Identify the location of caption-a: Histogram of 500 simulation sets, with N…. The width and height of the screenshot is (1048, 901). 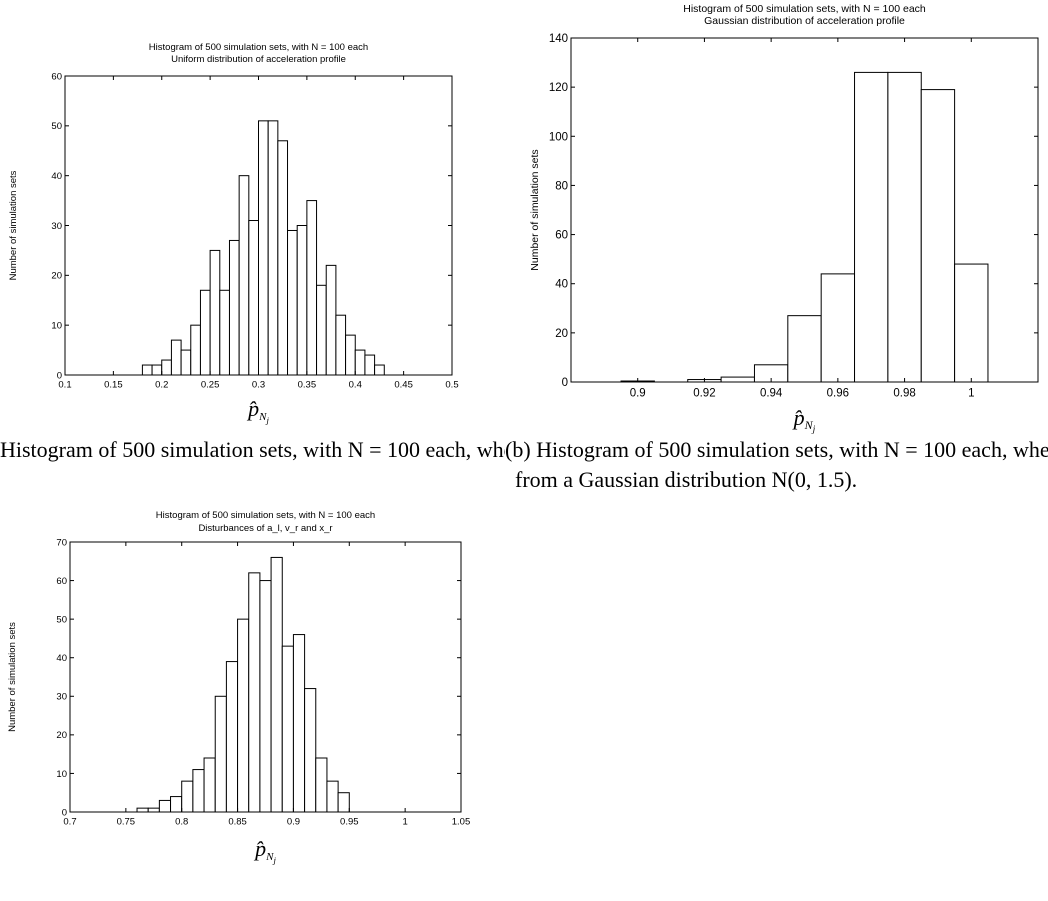
(252, 450).